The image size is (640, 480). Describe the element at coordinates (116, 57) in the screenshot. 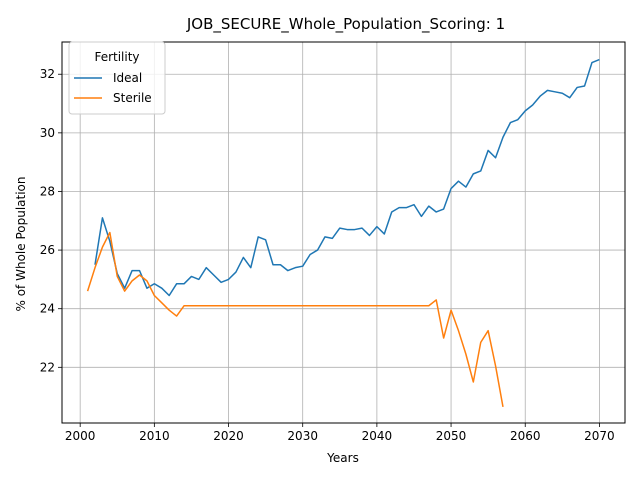

I see `legend-title: Fertility` at that location.